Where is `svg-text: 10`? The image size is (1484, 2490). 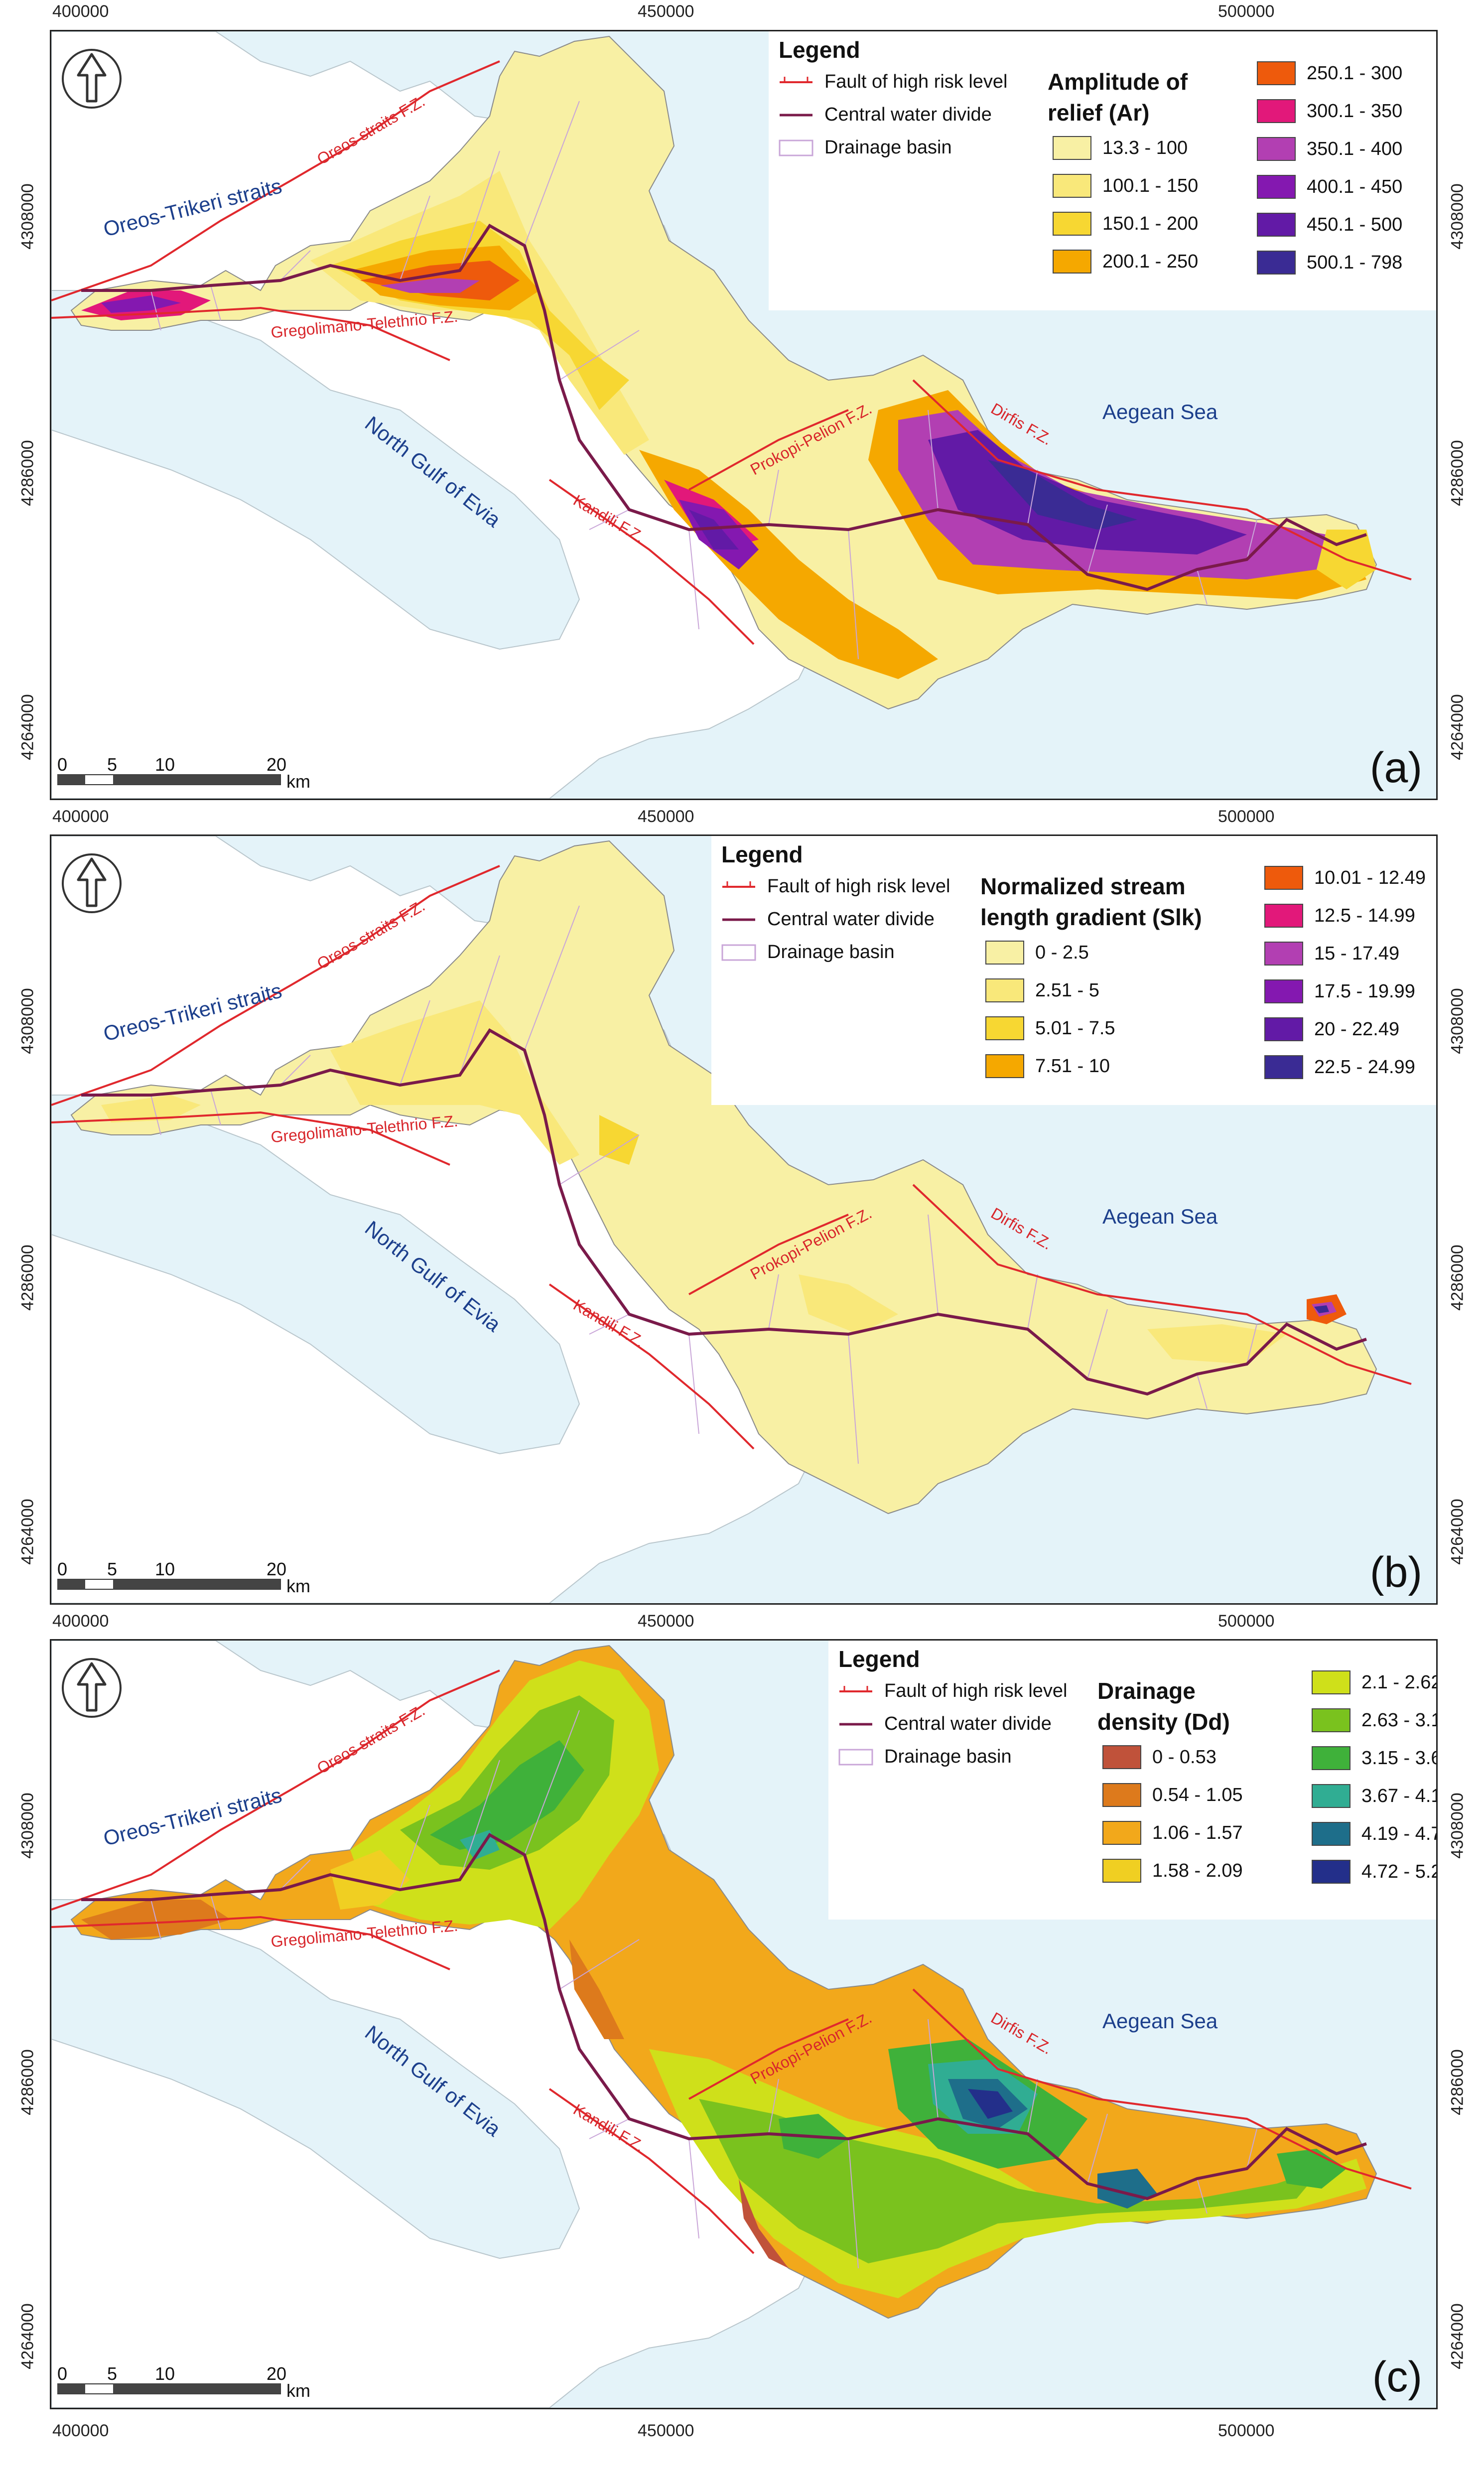 svg-text: 10 is located at coordinates (165, 2373).